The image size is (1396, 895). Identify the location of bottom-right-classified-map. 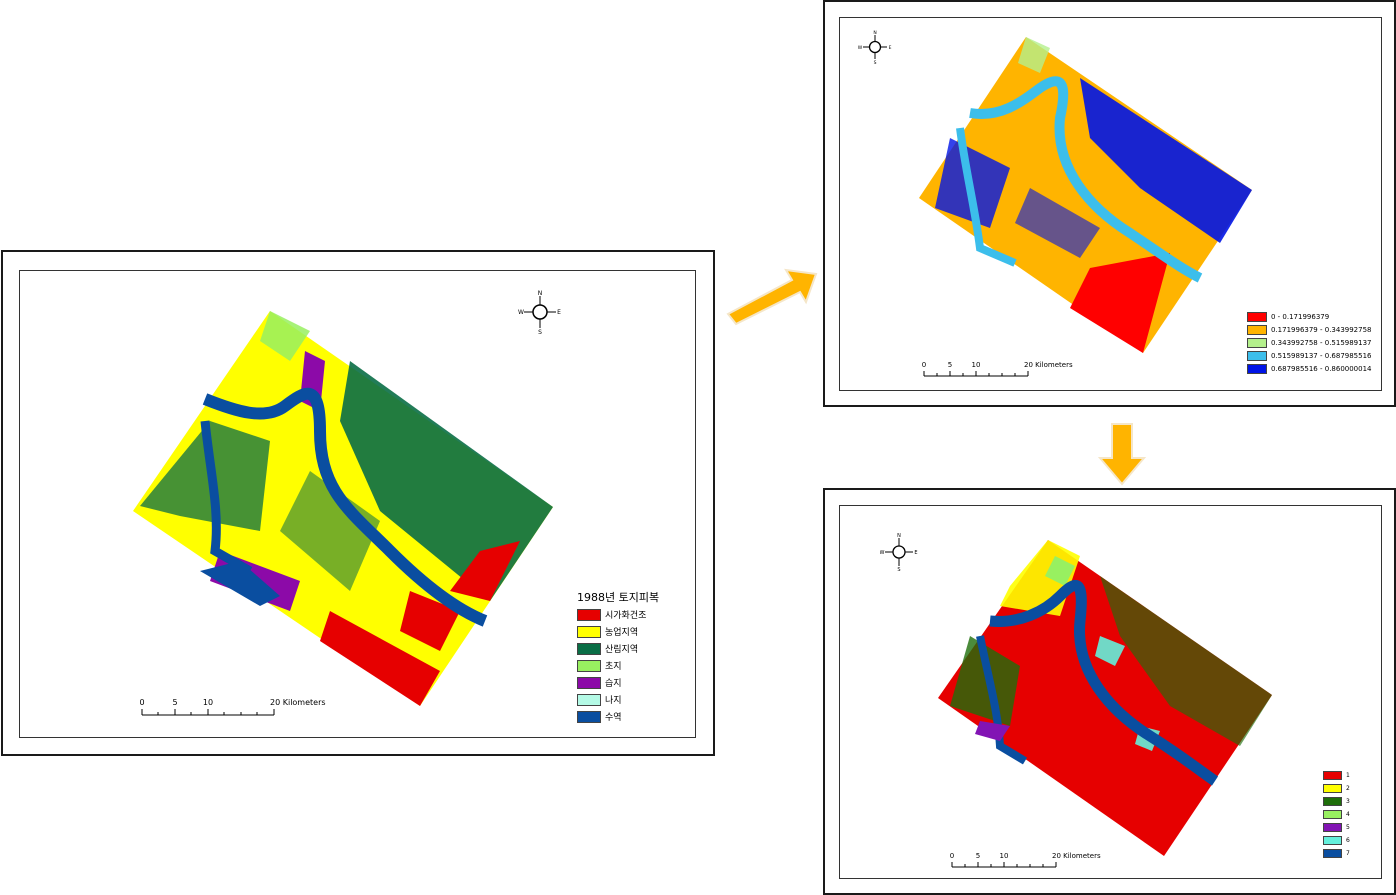
(1105, 698).